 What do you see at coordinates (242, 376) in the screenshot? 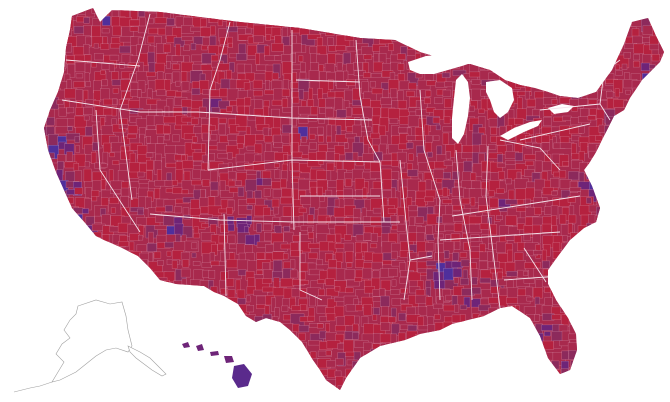
I see `hawaii-island-big` at bounding box center [242, 376].